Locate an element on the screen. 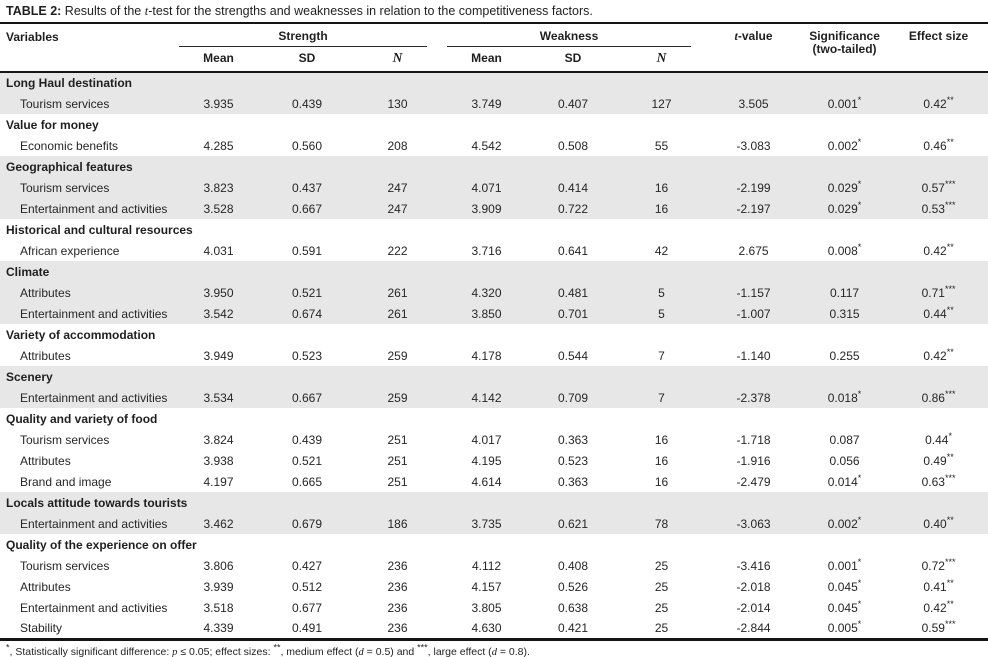 This screenshot has height=657, width=988. cell-value: 0.521 is located at coordinates (307, 460).